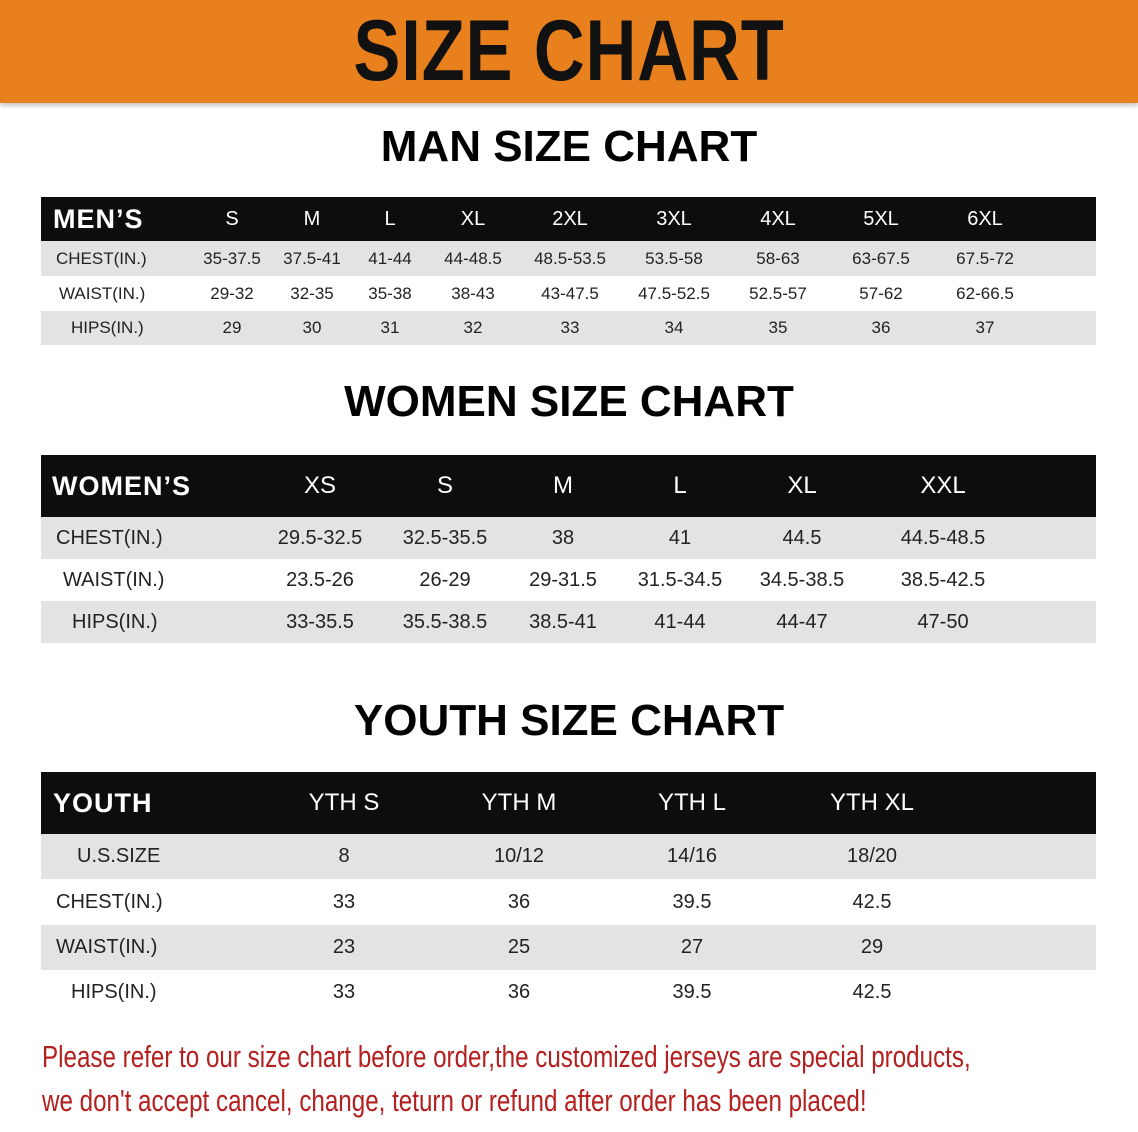 This screenshot has width=1138, height=1132. Describe the element at coordinates (568, 902) in the screenshot. I see `table-row: CHEST(IN.) 33 36 39.5 42.5` at that location.